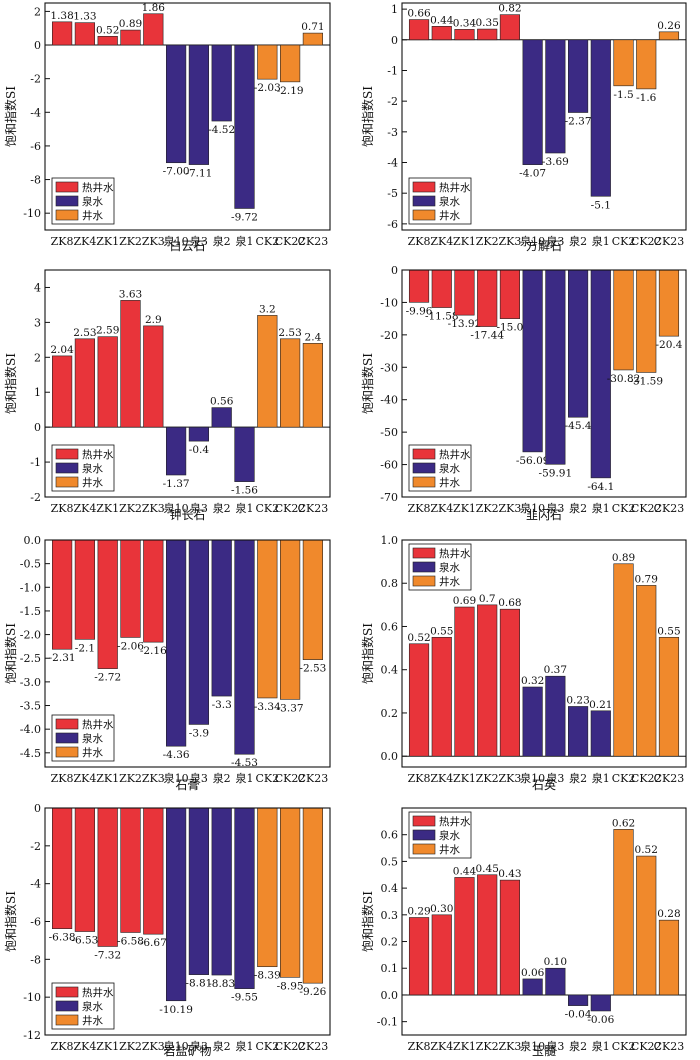 The height and width of the screenshot is (1060, 700). I want to click on data-label: 0.89, so click(623, 558).